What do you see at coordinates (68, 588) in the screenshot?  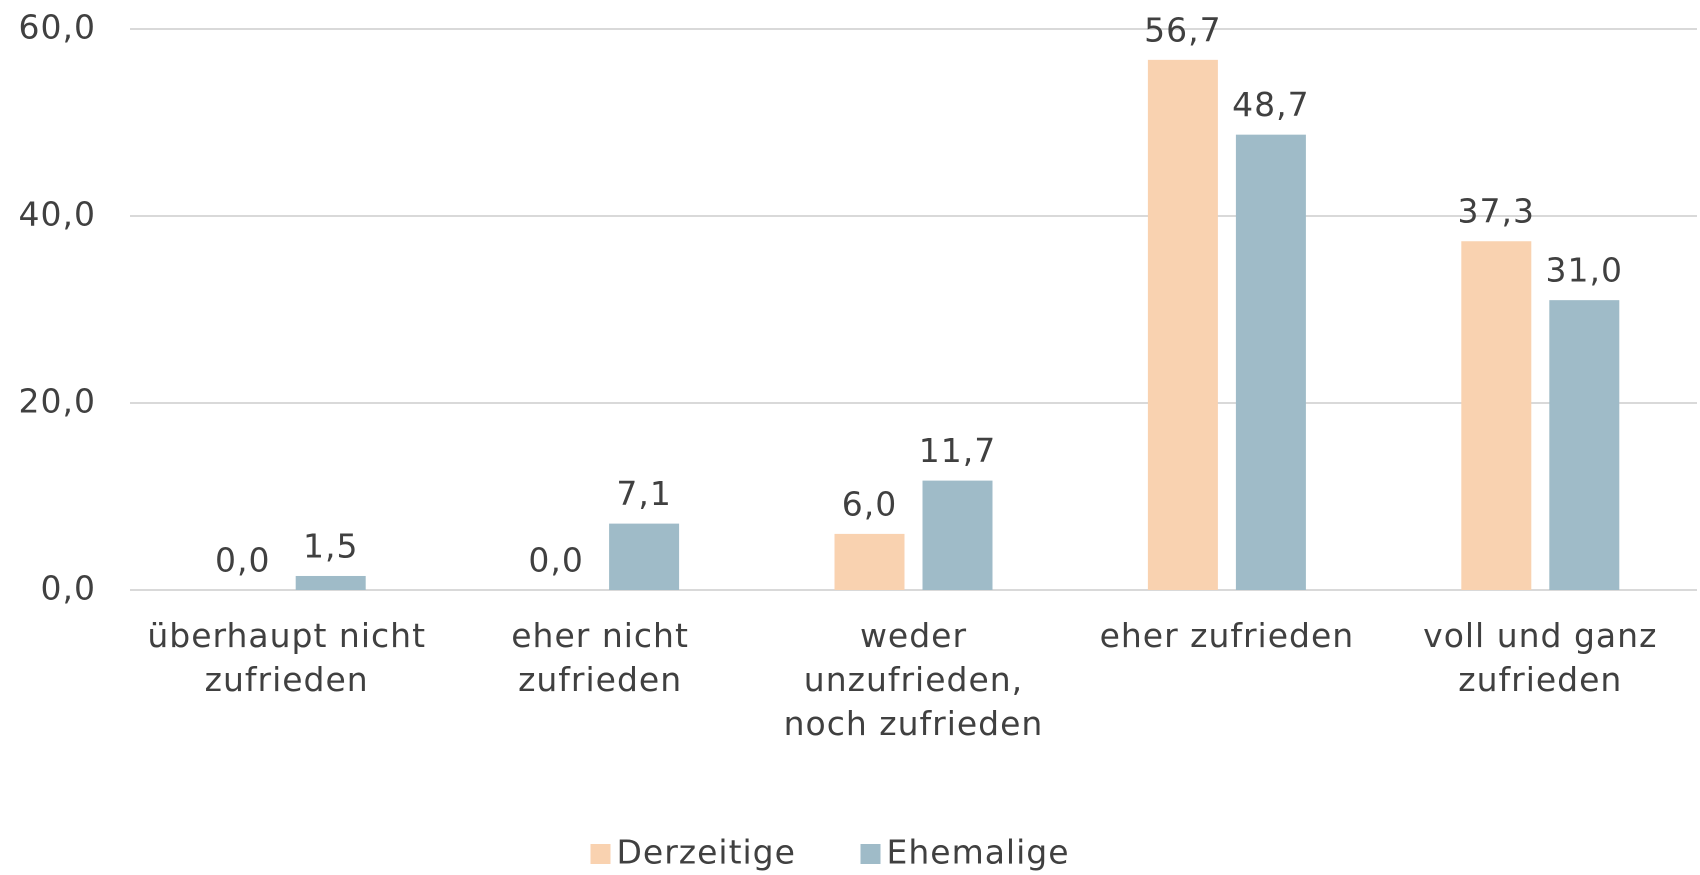 I see `y-tick-label: 0,0` at bounding box center [68, 588].